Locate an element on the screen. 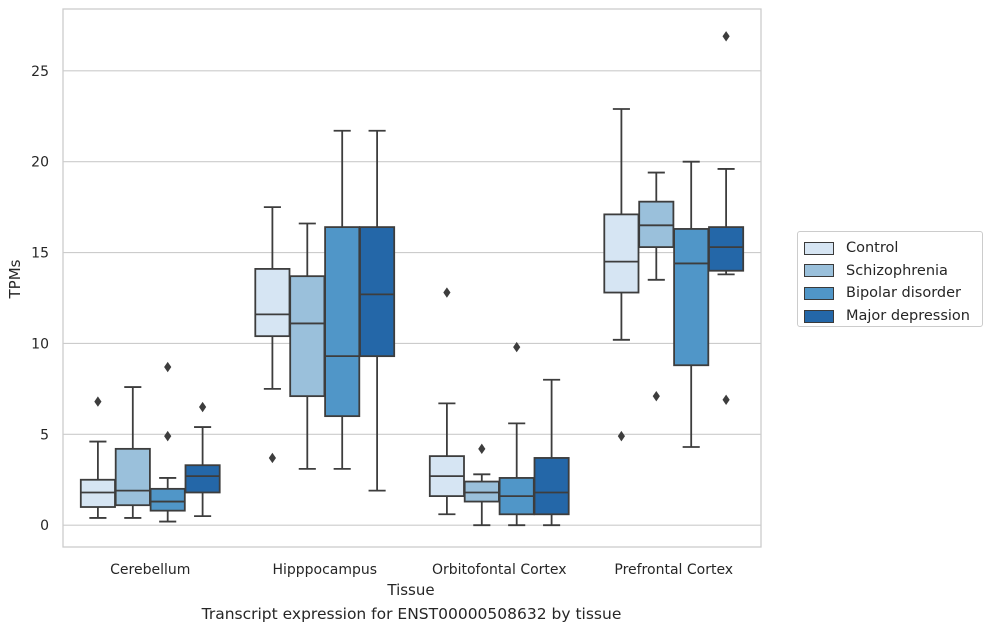 This screenshot has height=634, width=993. legend-item: Bipolar disorder is located at coordinates (893, 293).